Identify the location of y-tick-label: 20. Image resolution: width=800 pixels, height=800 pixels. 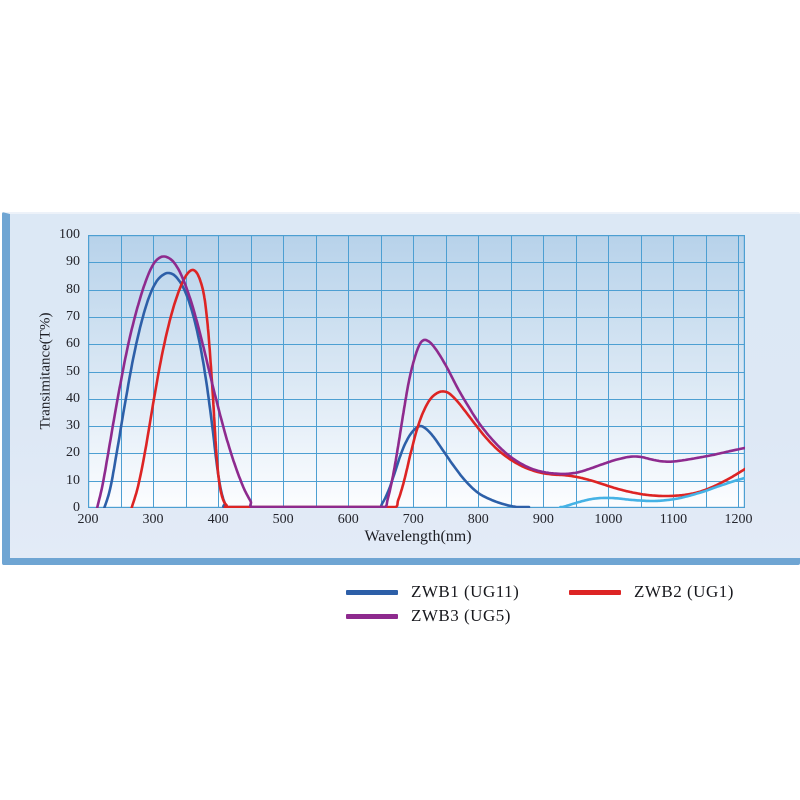
(73, 453).